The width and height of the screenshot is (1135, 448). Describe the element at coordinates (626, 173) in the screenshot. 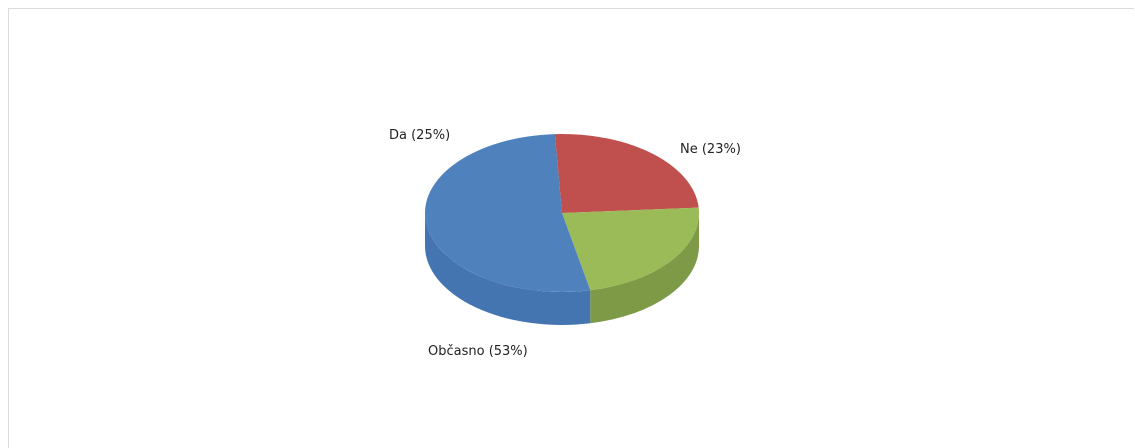

I see `slice-da` at that location.